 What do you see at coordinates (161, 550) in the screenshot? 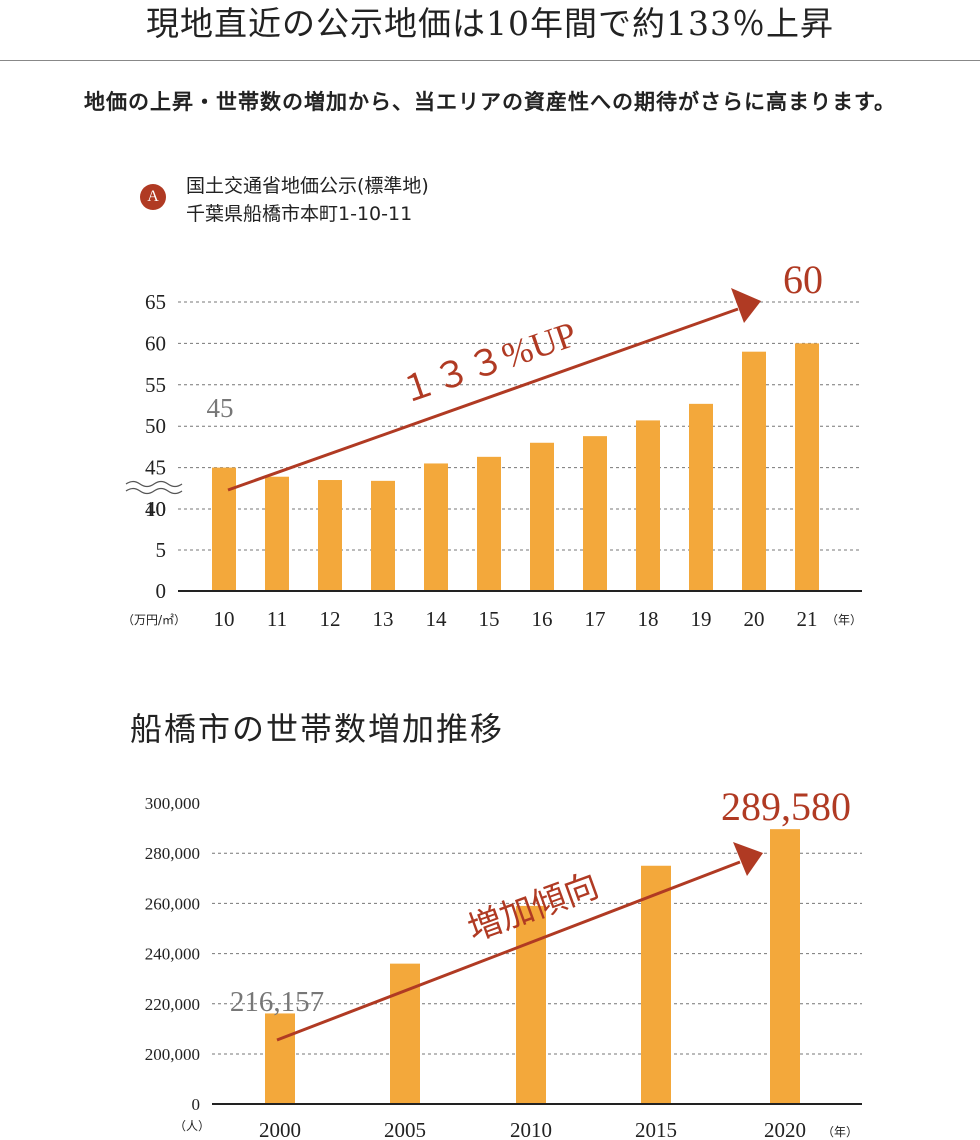
I see `y-tick-label: 5` at bounding box center [161, 550].